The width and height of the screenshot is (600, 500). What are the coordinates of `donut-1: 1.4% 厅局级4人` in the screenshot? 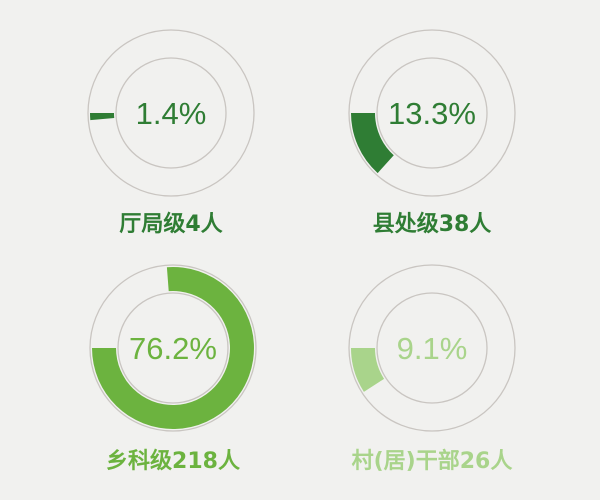 It's located at (171, 133).